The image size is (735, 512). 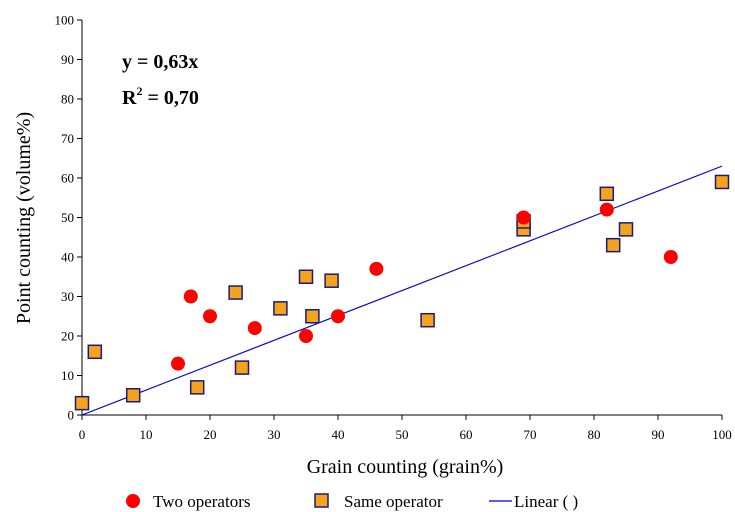 I want to click on y-tick-label: 20, so click(x=67, y=336).